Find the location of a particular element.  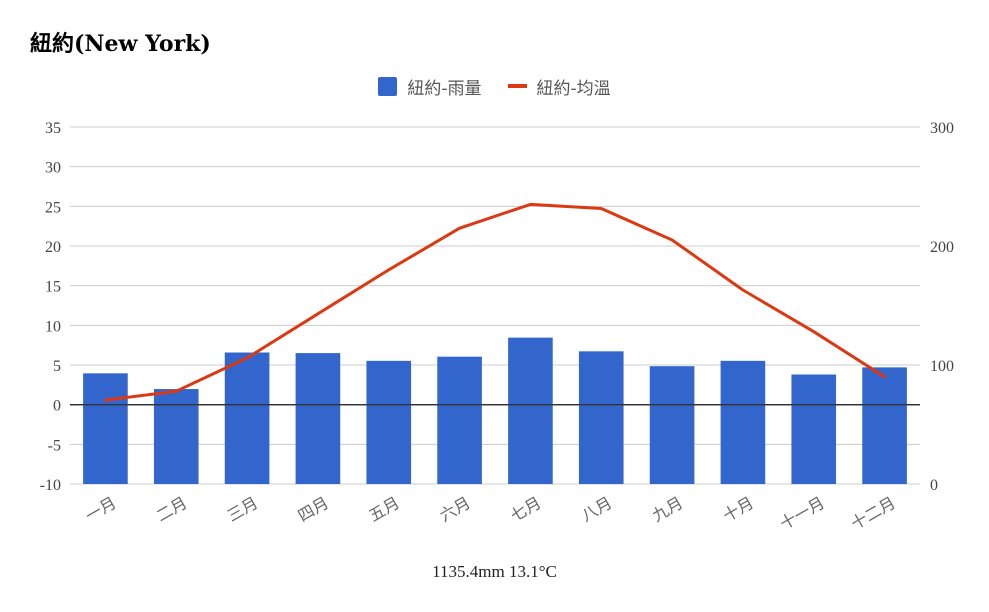

left-axis-tick-label: 20 is located at coordinates (53, 247).